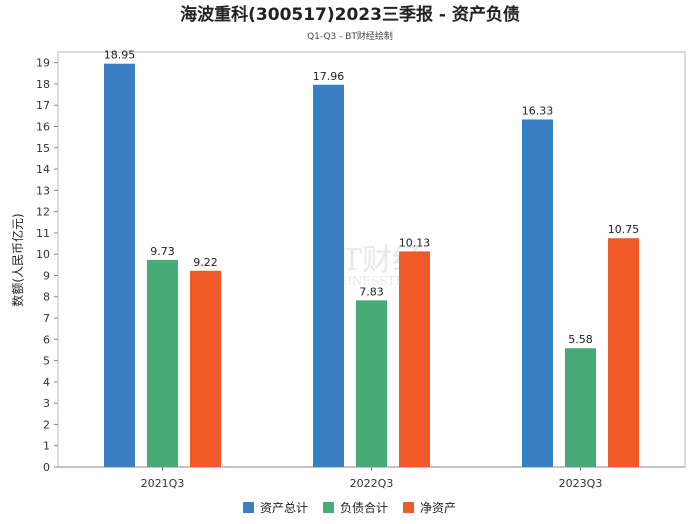 The height and width of the screenshot is (524, 700). I want to click on legend: 资产总计 负债合计 净资产, so click(349, 507).